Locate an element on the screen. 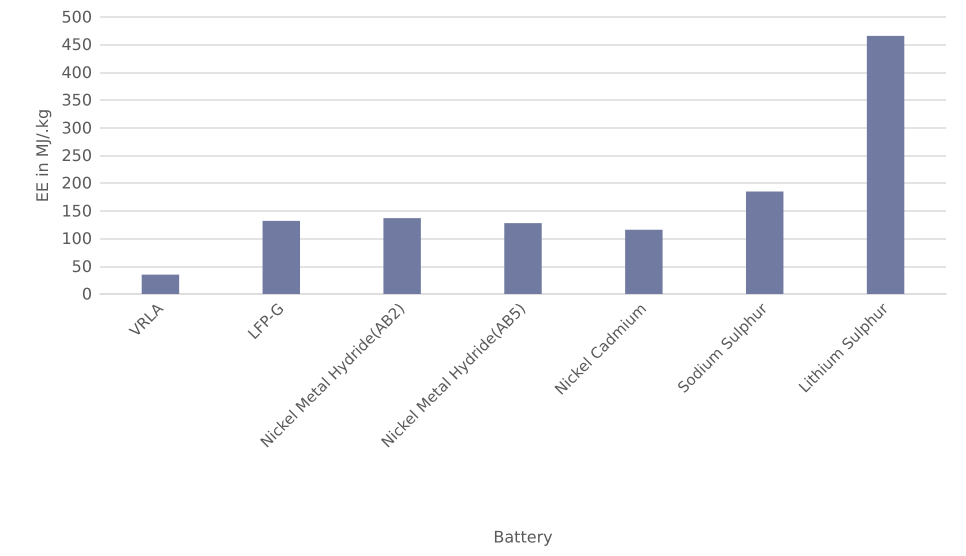  y-tick-label: 150 is located at coordinates (76, 210).